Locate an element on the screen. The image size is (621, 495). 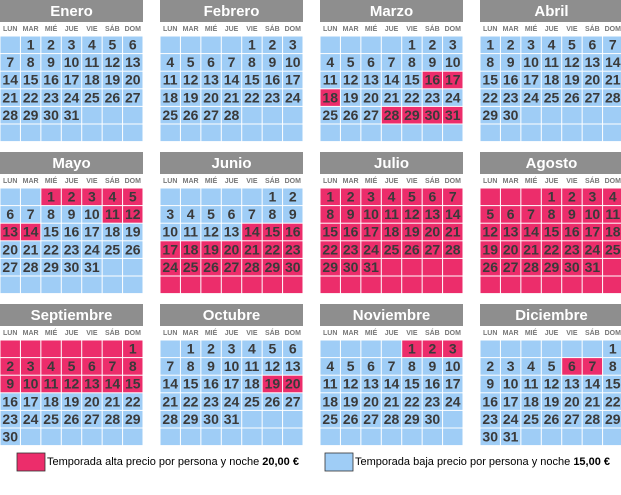
day-number: 30 is located at coordinates (72, 267).